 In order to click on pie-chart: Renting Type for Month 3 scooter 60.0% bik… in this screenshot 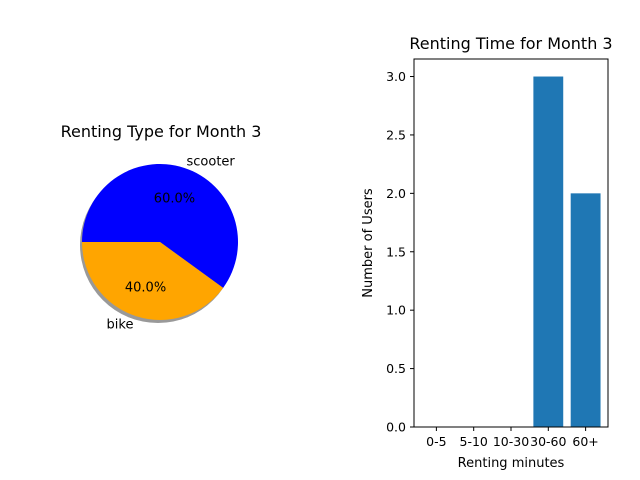, I will do `click(161, 227)`.